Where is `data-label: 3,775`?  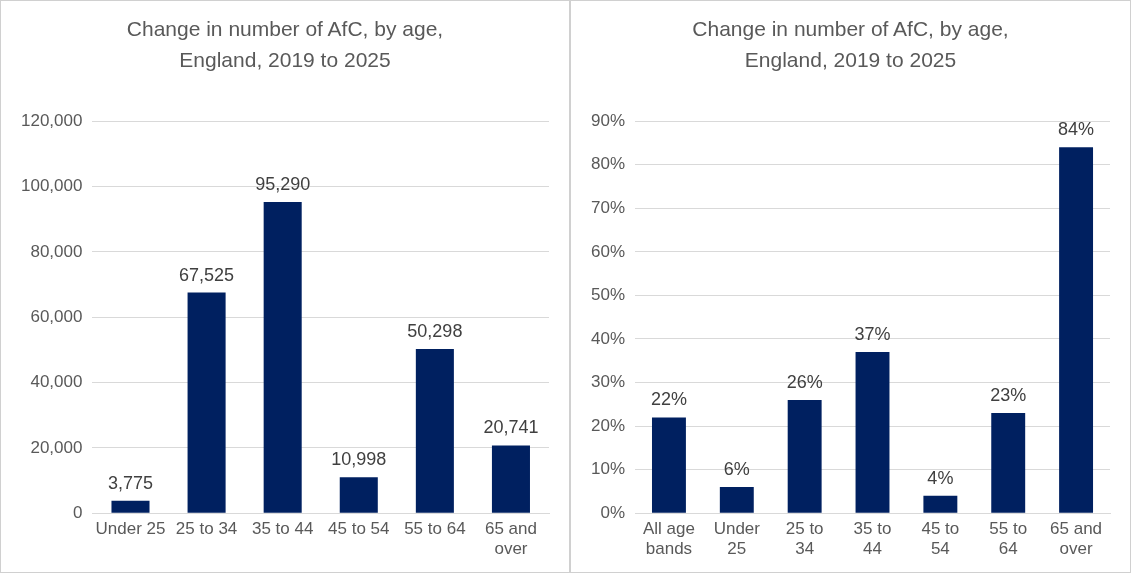 data-label: 3,775 is located at coordinates (130, 482).